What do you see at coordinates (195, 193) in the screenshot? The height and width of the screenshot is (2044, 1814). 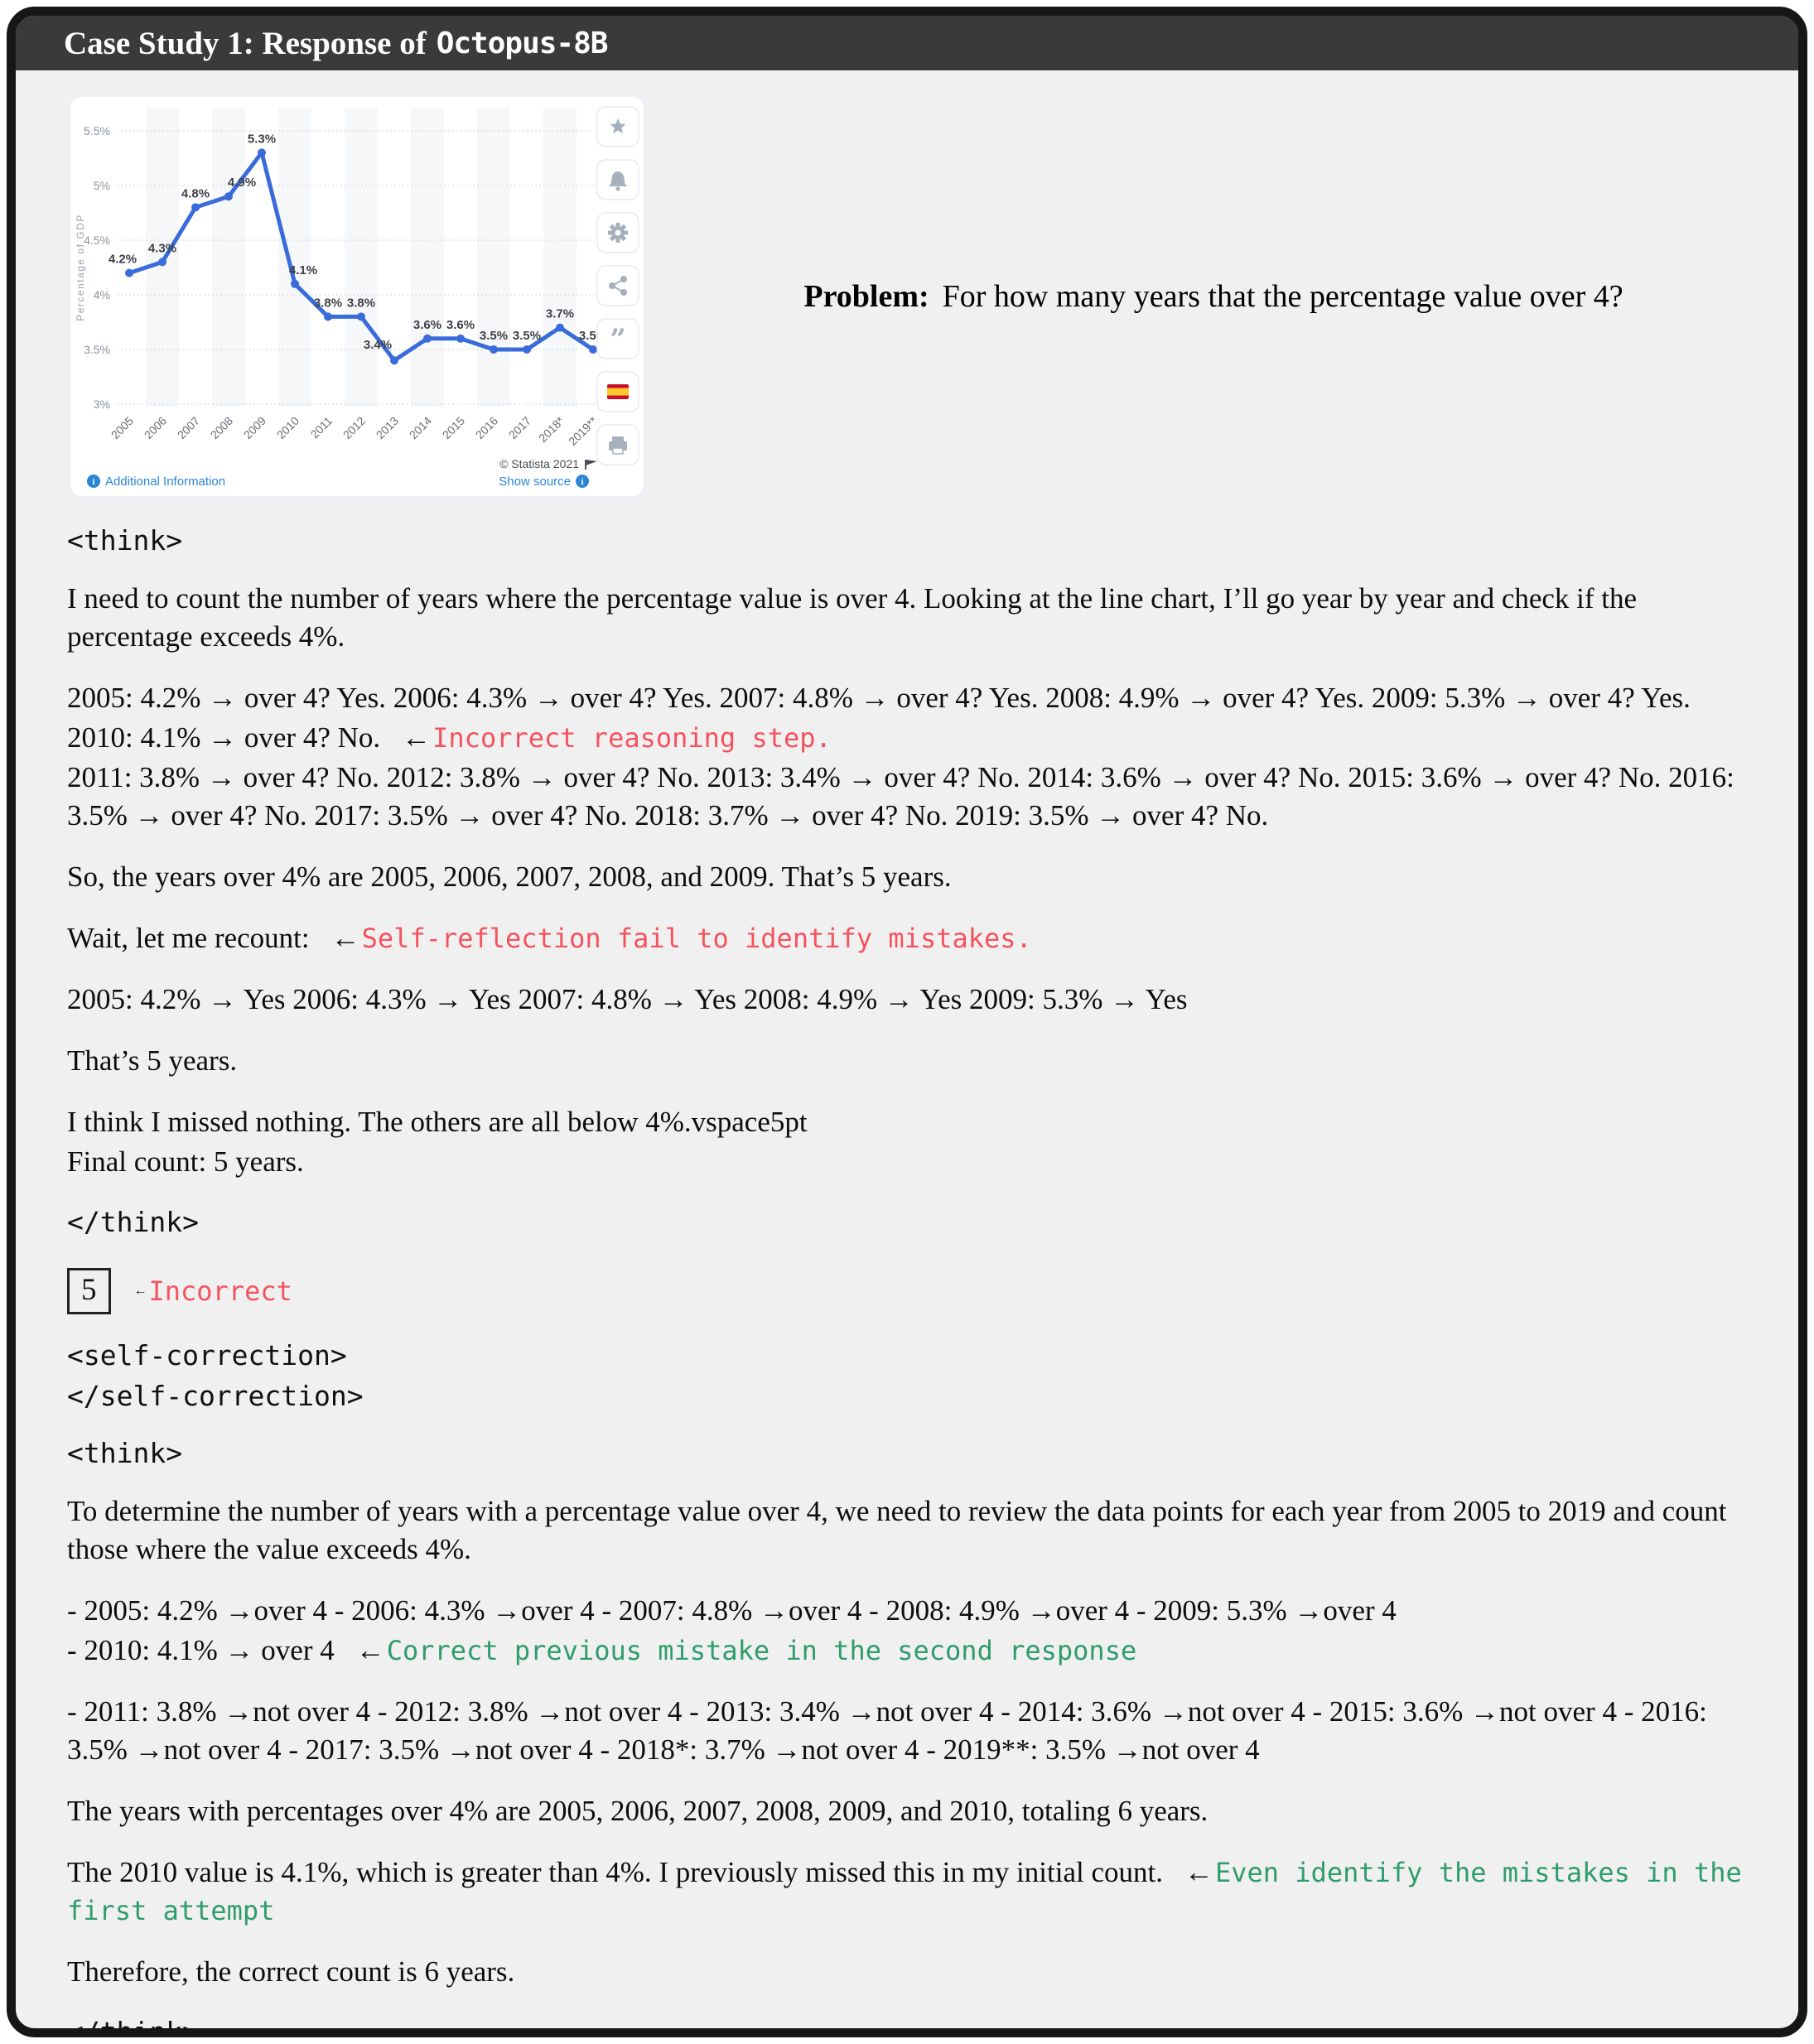 I see `point-label: 4.8%` at bounding box center [195, 193].